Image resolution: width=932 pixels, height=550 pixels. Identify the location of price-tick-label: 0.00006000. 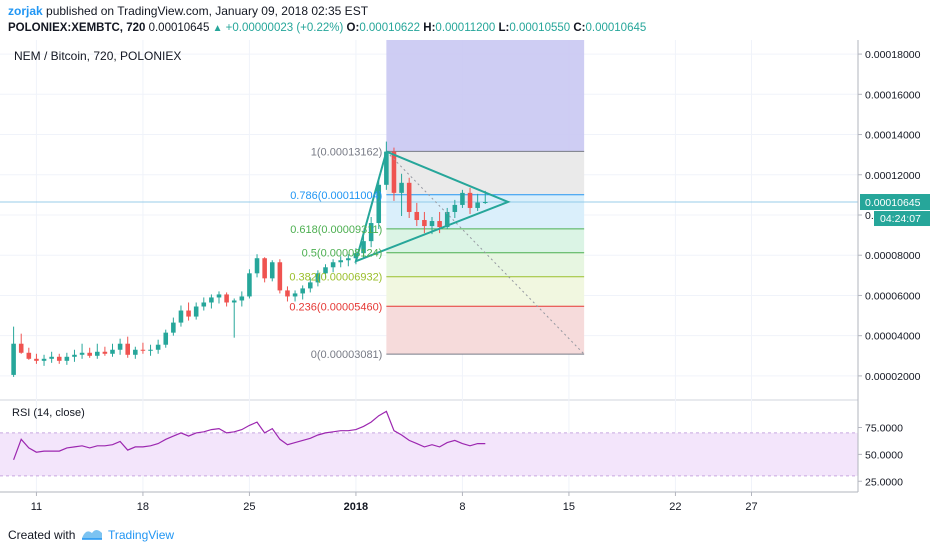
(893, 296).